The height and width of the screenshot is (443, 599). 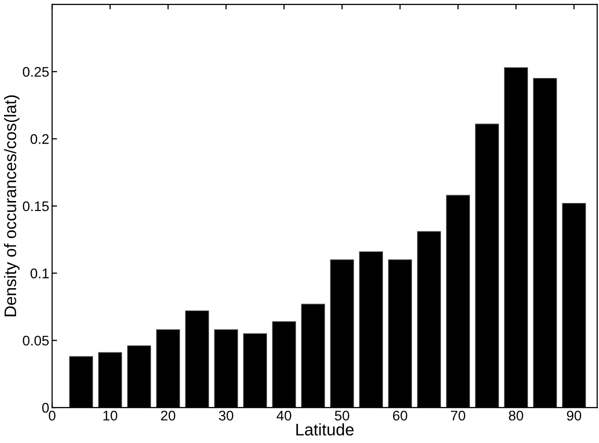 I want to click on y-tick-label: 0.05, so click(x=35, y=341).